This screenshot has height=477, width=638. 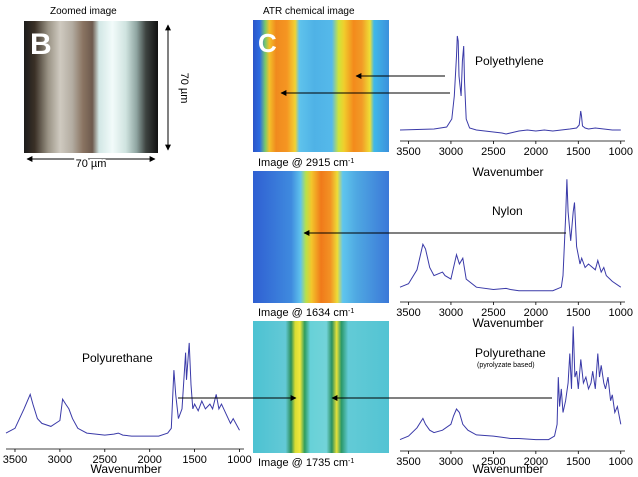 I want to click on x-tick-label-polyurethane-left: 1500, so click(x=194, y=460).